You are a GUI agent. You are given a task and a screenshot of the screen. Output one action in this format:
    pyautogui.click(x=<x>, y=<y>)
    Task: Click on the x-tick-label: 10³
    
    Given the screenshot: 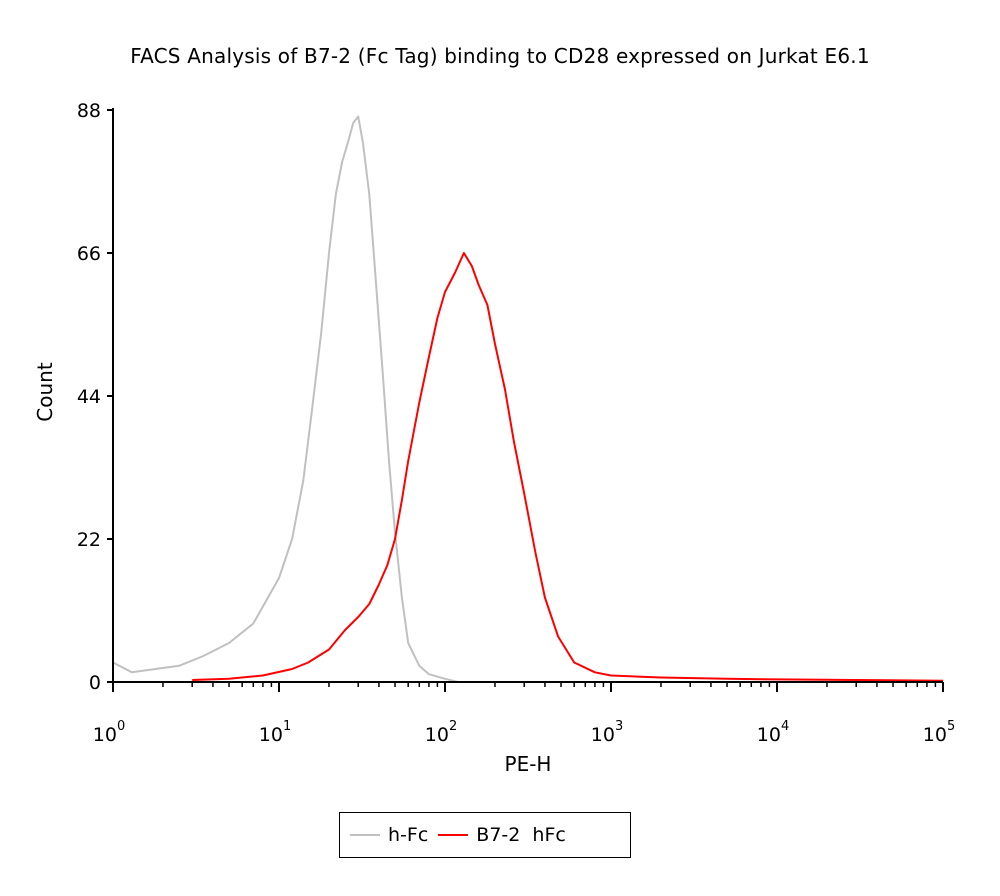 What is the action you would take?
    pyautogui.click(x=607, y=732)
    